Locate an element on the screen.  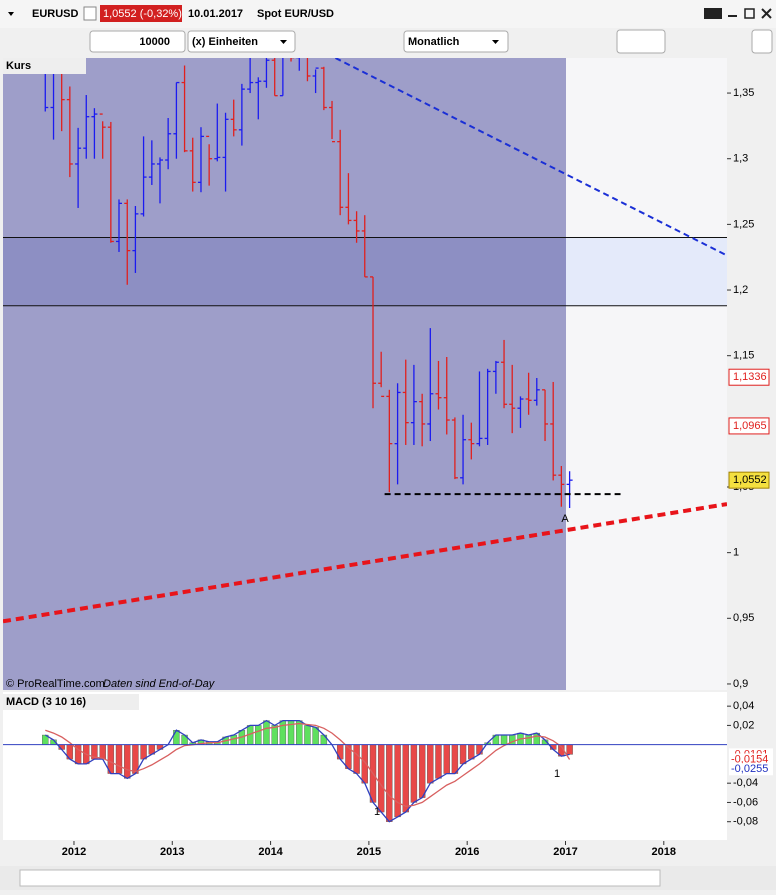
x-tick-label: 2018 is located at coordinates (664, 852).